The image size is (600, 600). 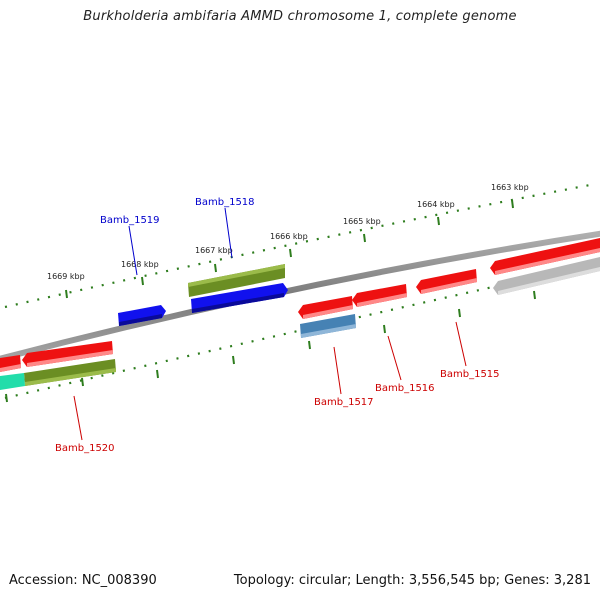 What do you see at coordinates (10, 363) in the screenshot?
I see `gene-left-edge-red-arrow` at bounding box center [10, 363].